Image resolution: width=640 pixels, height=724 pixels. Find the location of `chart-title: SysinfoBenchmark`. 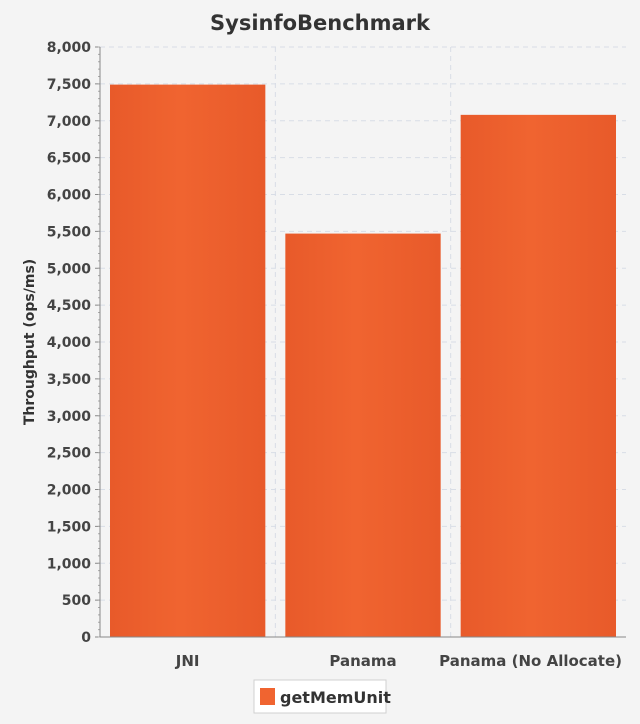

chart-title: SysinfoBenchmark is located at coordinates (320, 23).